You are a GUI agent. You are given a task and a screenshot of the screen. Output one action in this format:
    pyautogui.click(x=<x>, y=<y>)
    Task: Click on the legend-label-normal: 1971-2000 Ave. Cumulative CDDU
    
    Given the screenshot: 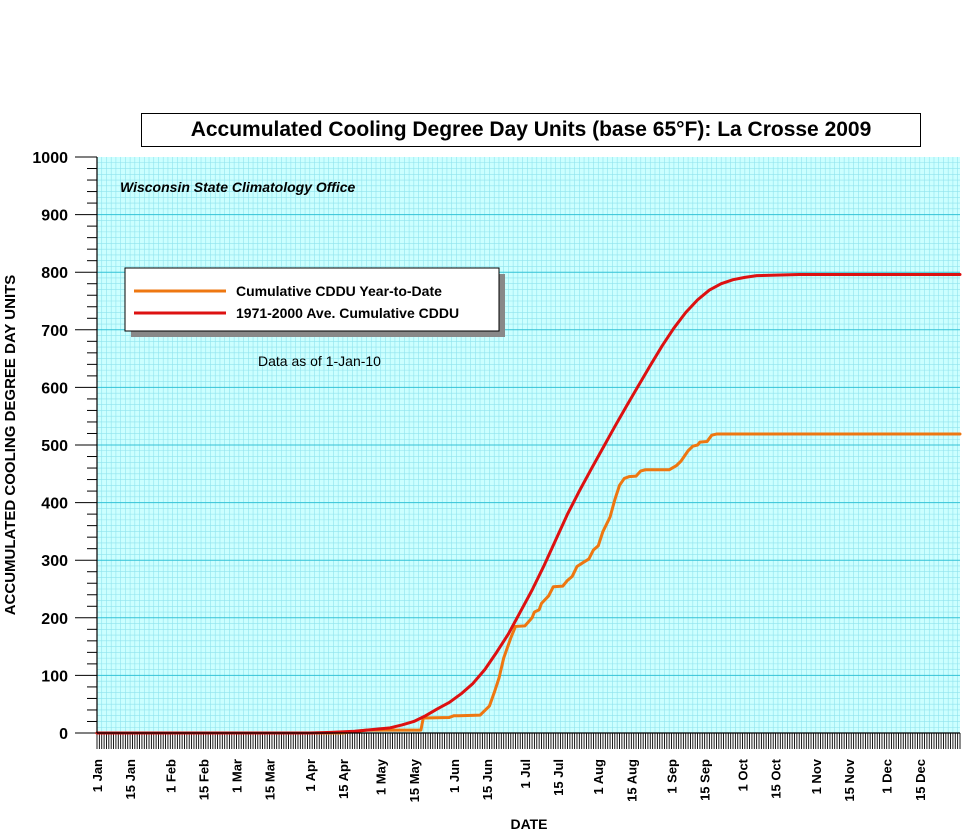 What is the action you would take?
    pyautogui.click(x=347, y=313)
    